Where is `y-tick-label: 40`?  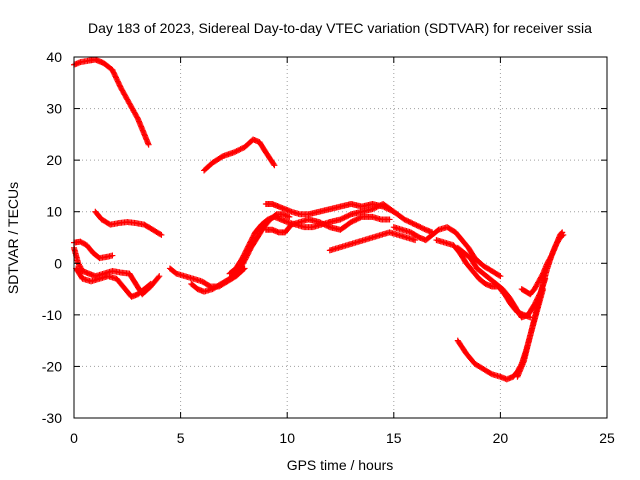 y-tick-label: 40 is located at coordinates (54, 57).